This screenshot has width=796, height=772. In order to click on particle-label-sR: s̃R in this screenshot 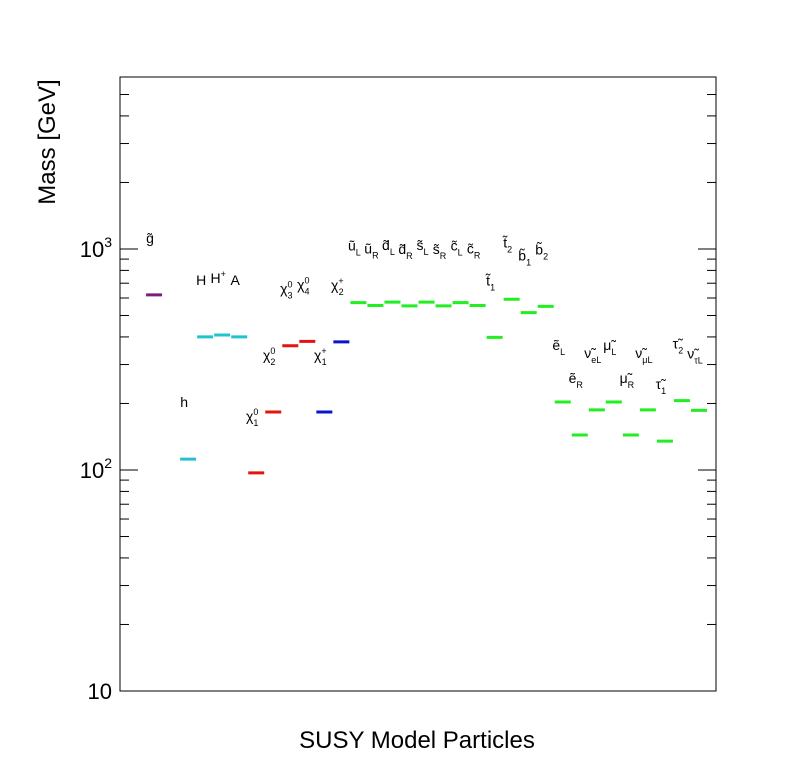, I will do `click(440, 251)`.